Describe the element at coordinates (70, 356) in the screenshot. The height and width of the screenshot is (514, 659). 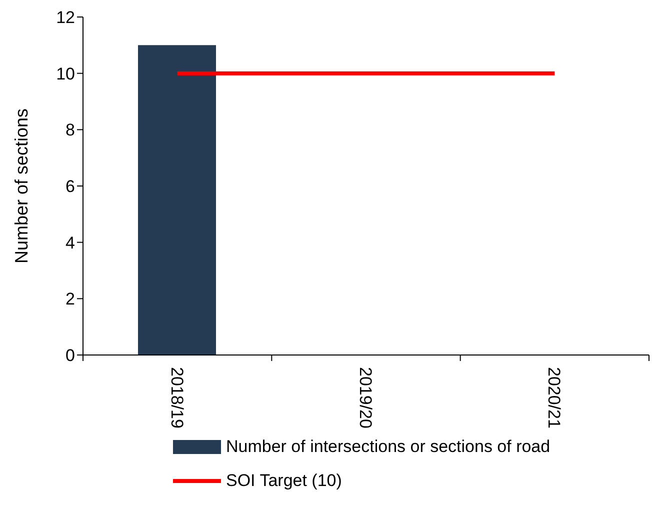
I see `y-tick-label: 0` at that location.